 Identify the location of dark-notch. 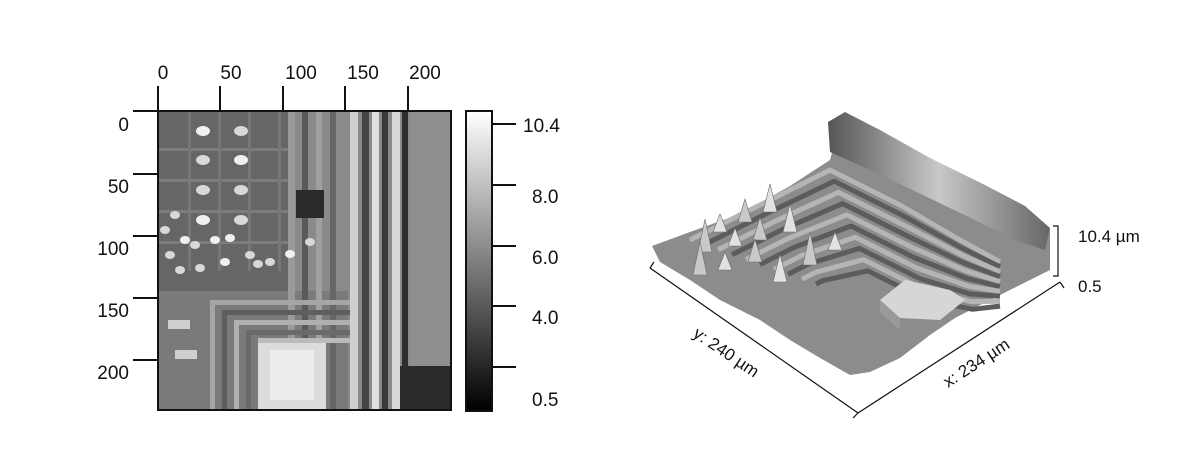
(310, 204).